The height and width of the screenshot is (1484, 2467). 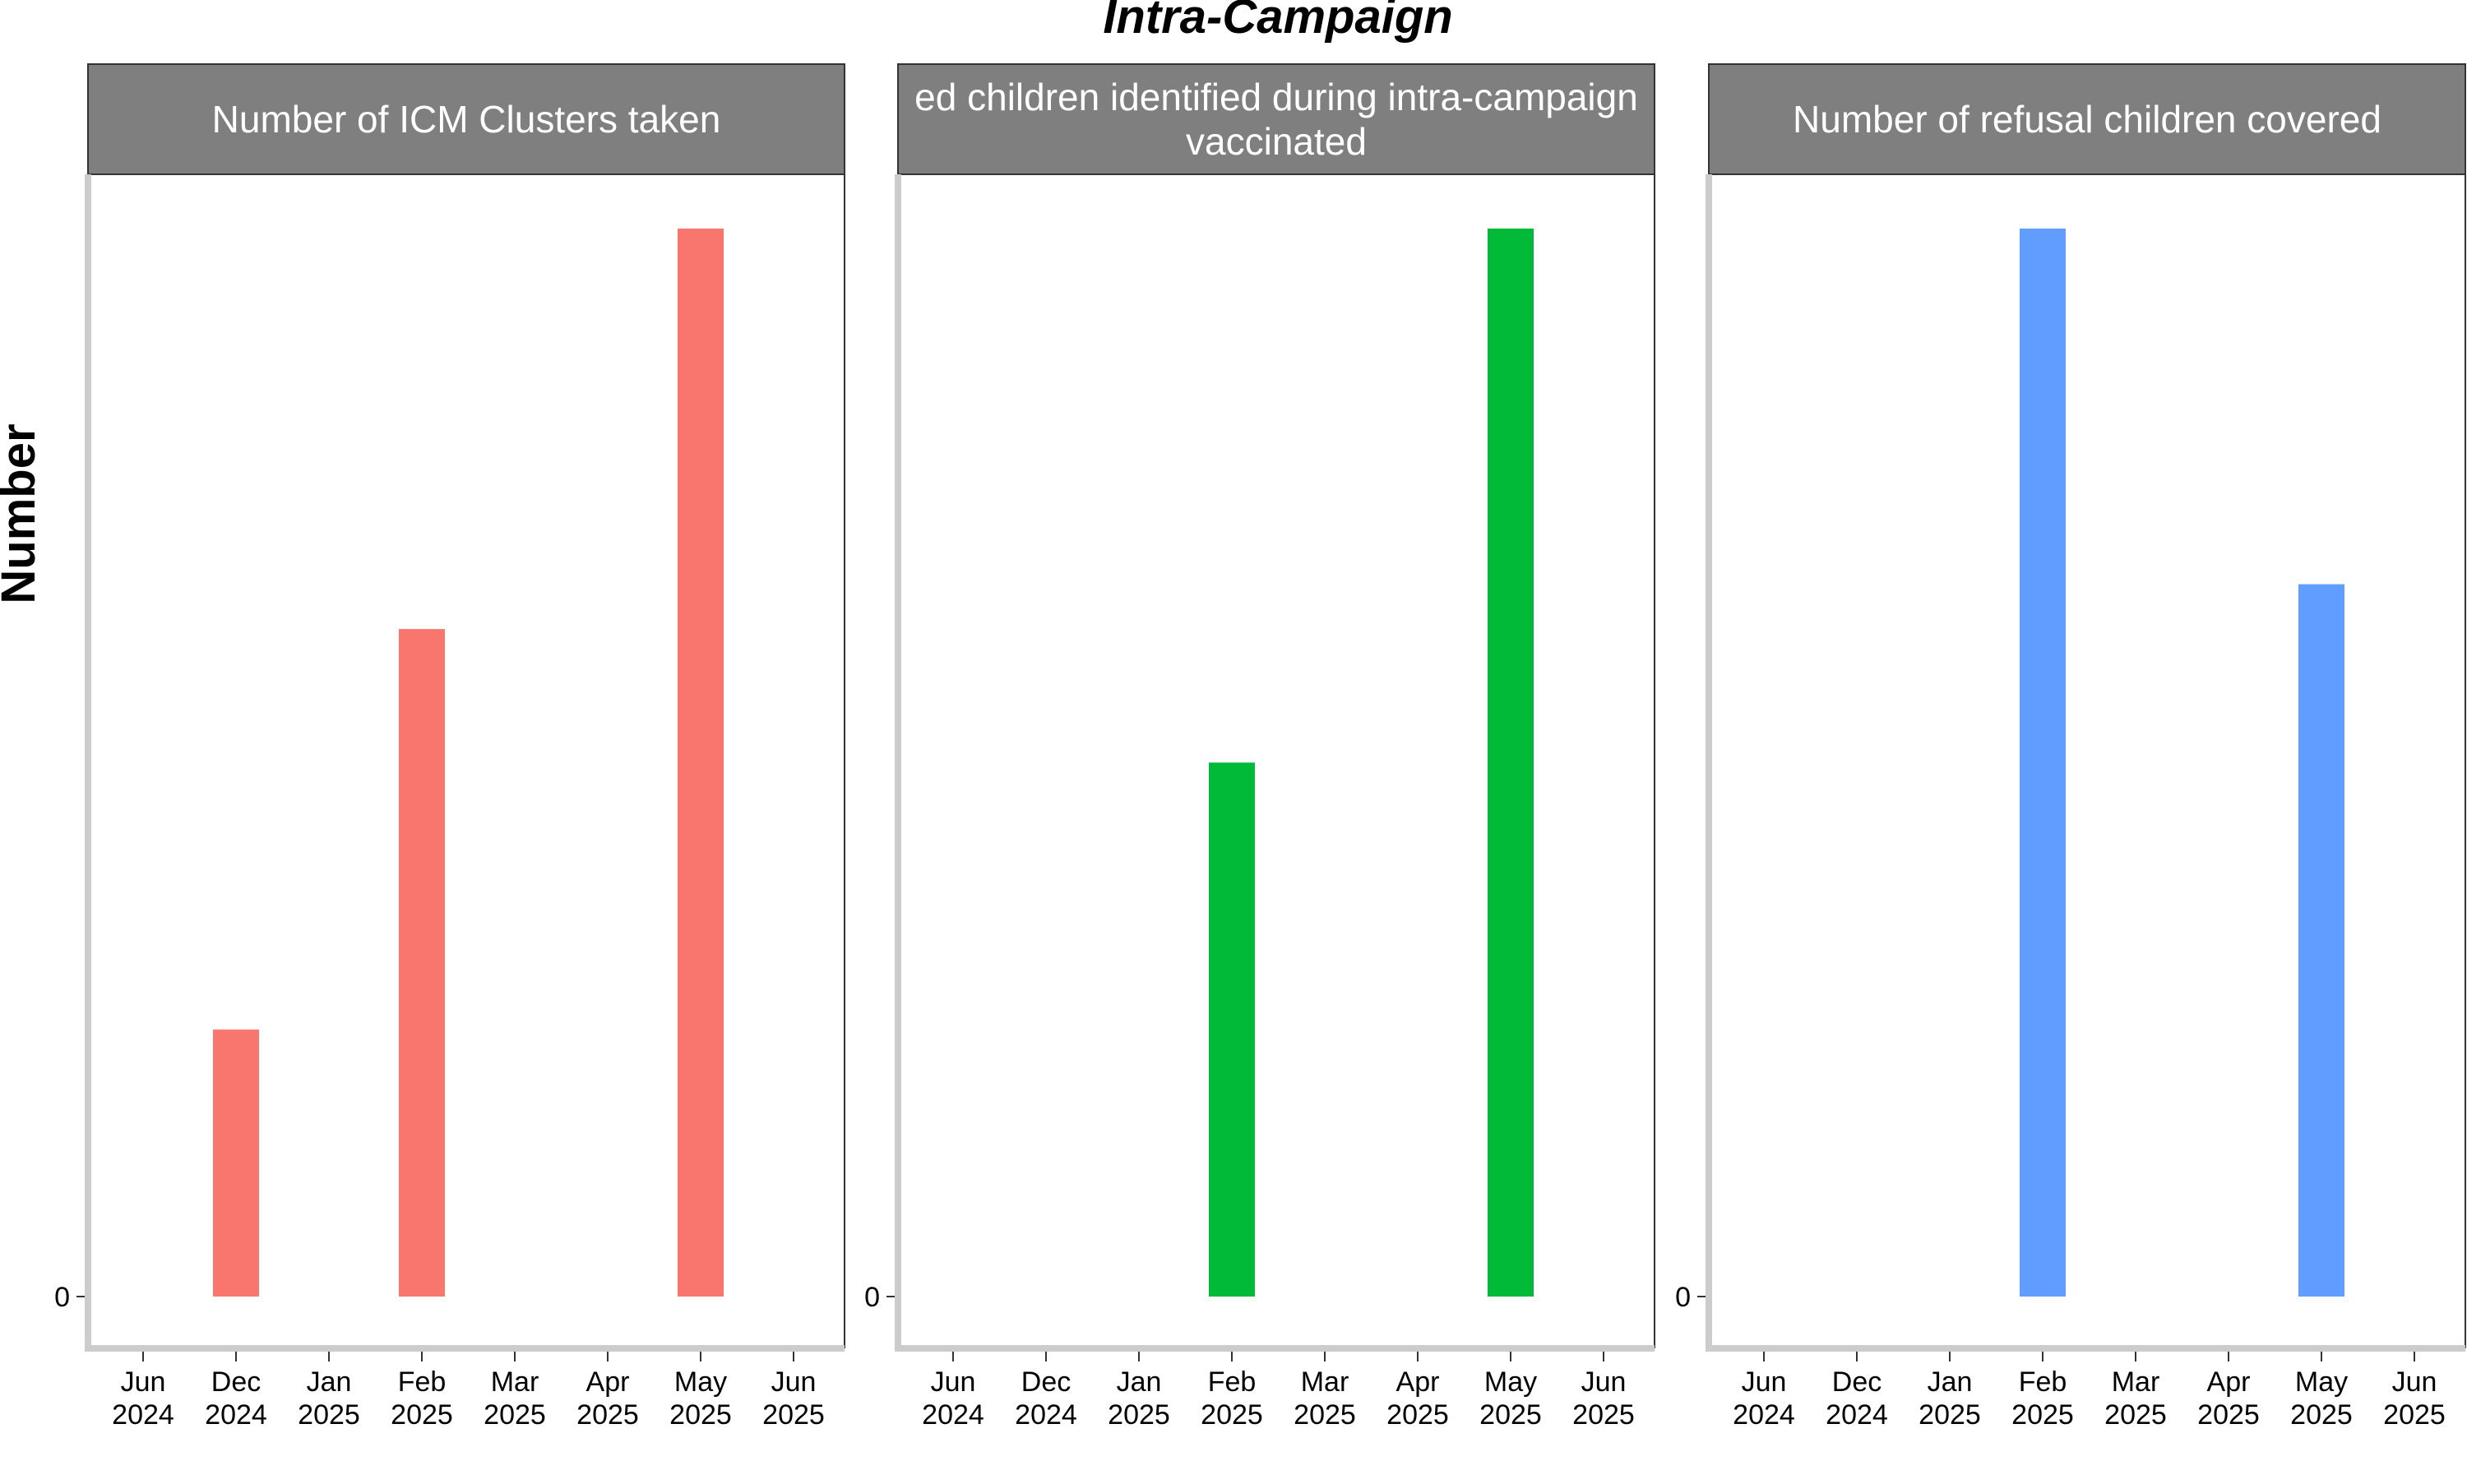 I want to click on facet-strip-text-line: Number of refusal children covered, so click(x=2087, y=120).